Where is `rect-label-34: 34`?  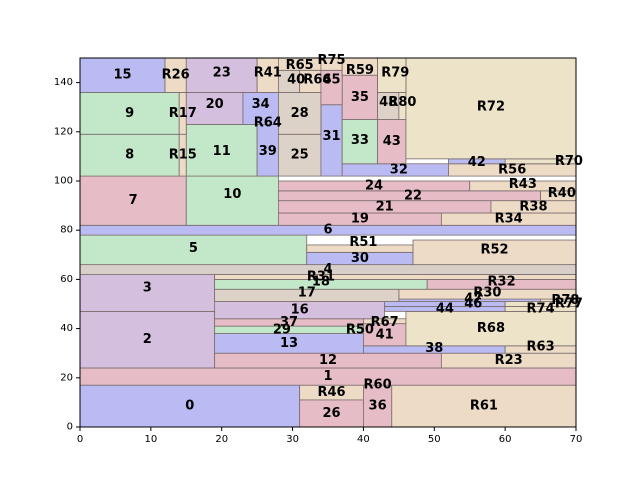
rect-label-34: 34 is located at coordinates (261, 104).